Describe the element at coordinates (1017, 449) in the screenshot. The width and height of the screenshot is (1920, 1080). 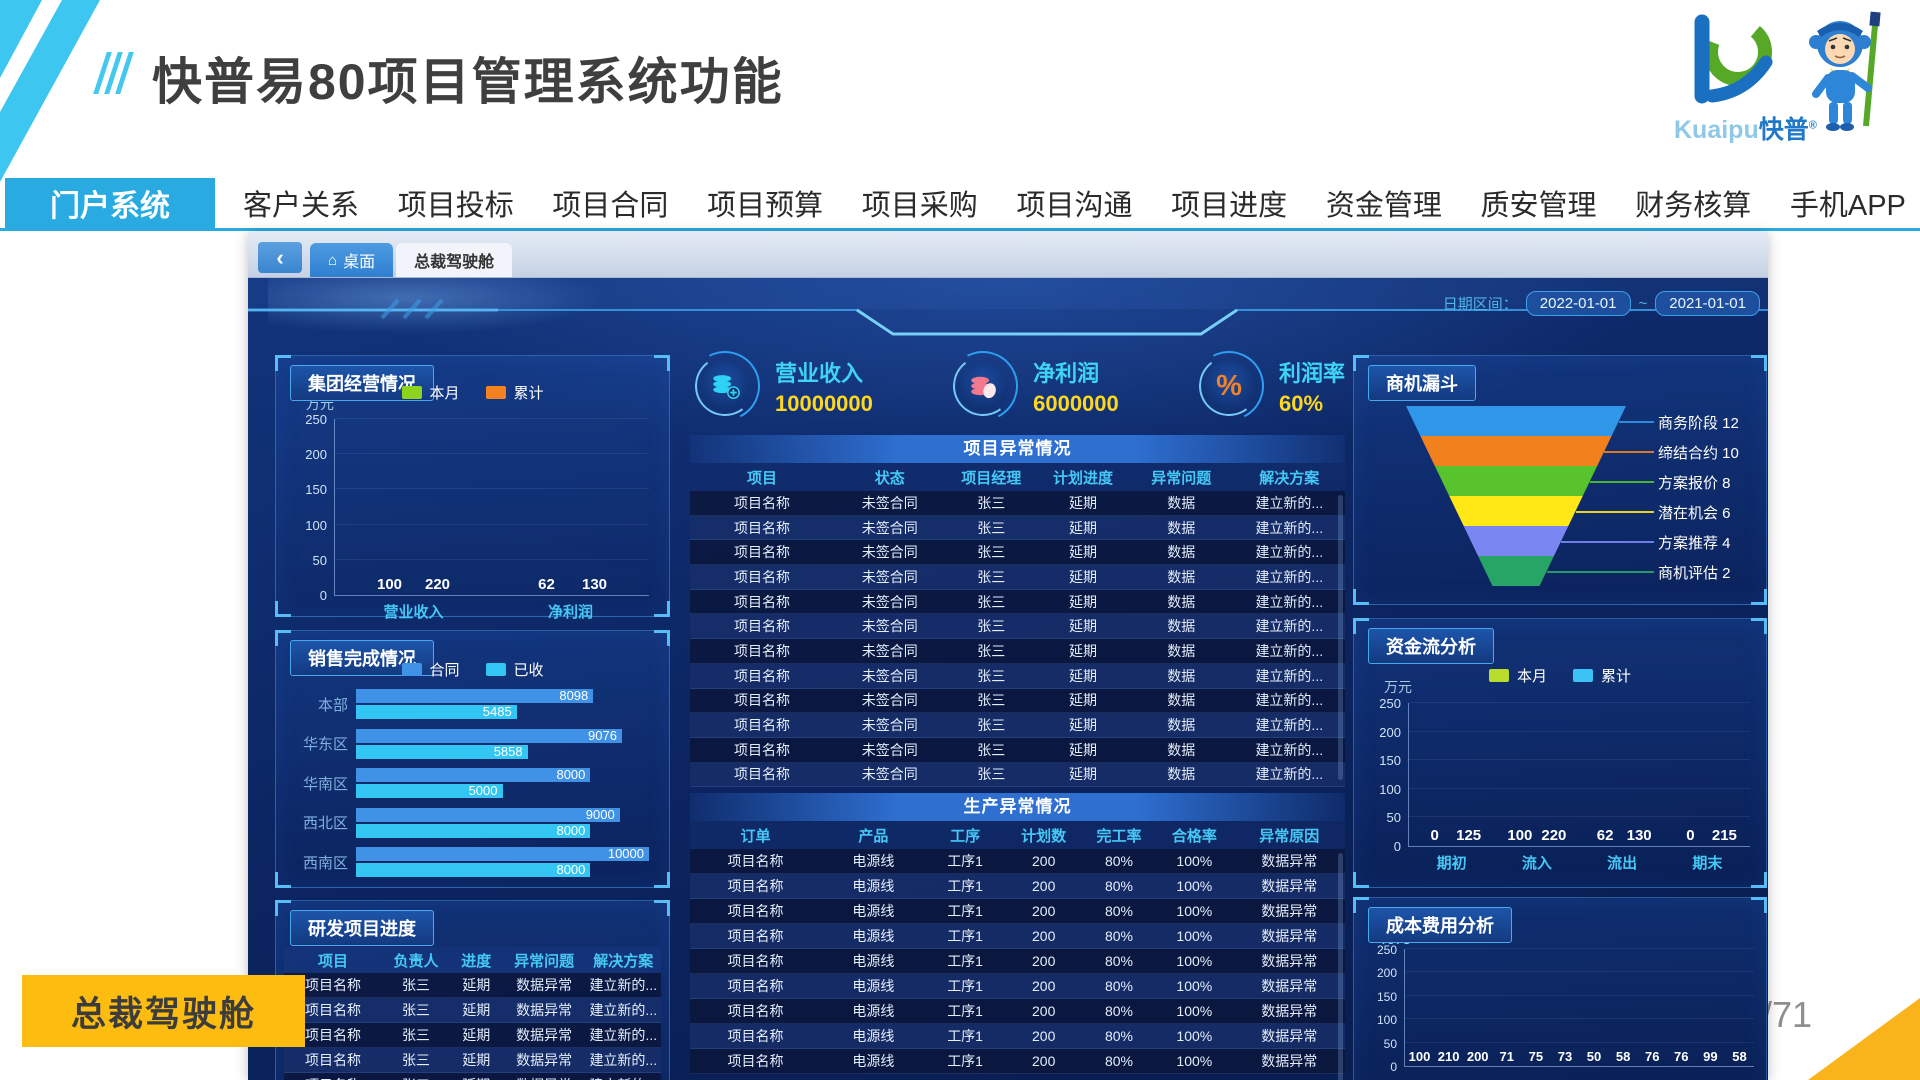
I see `table-title: 项目异常情况` at that location.